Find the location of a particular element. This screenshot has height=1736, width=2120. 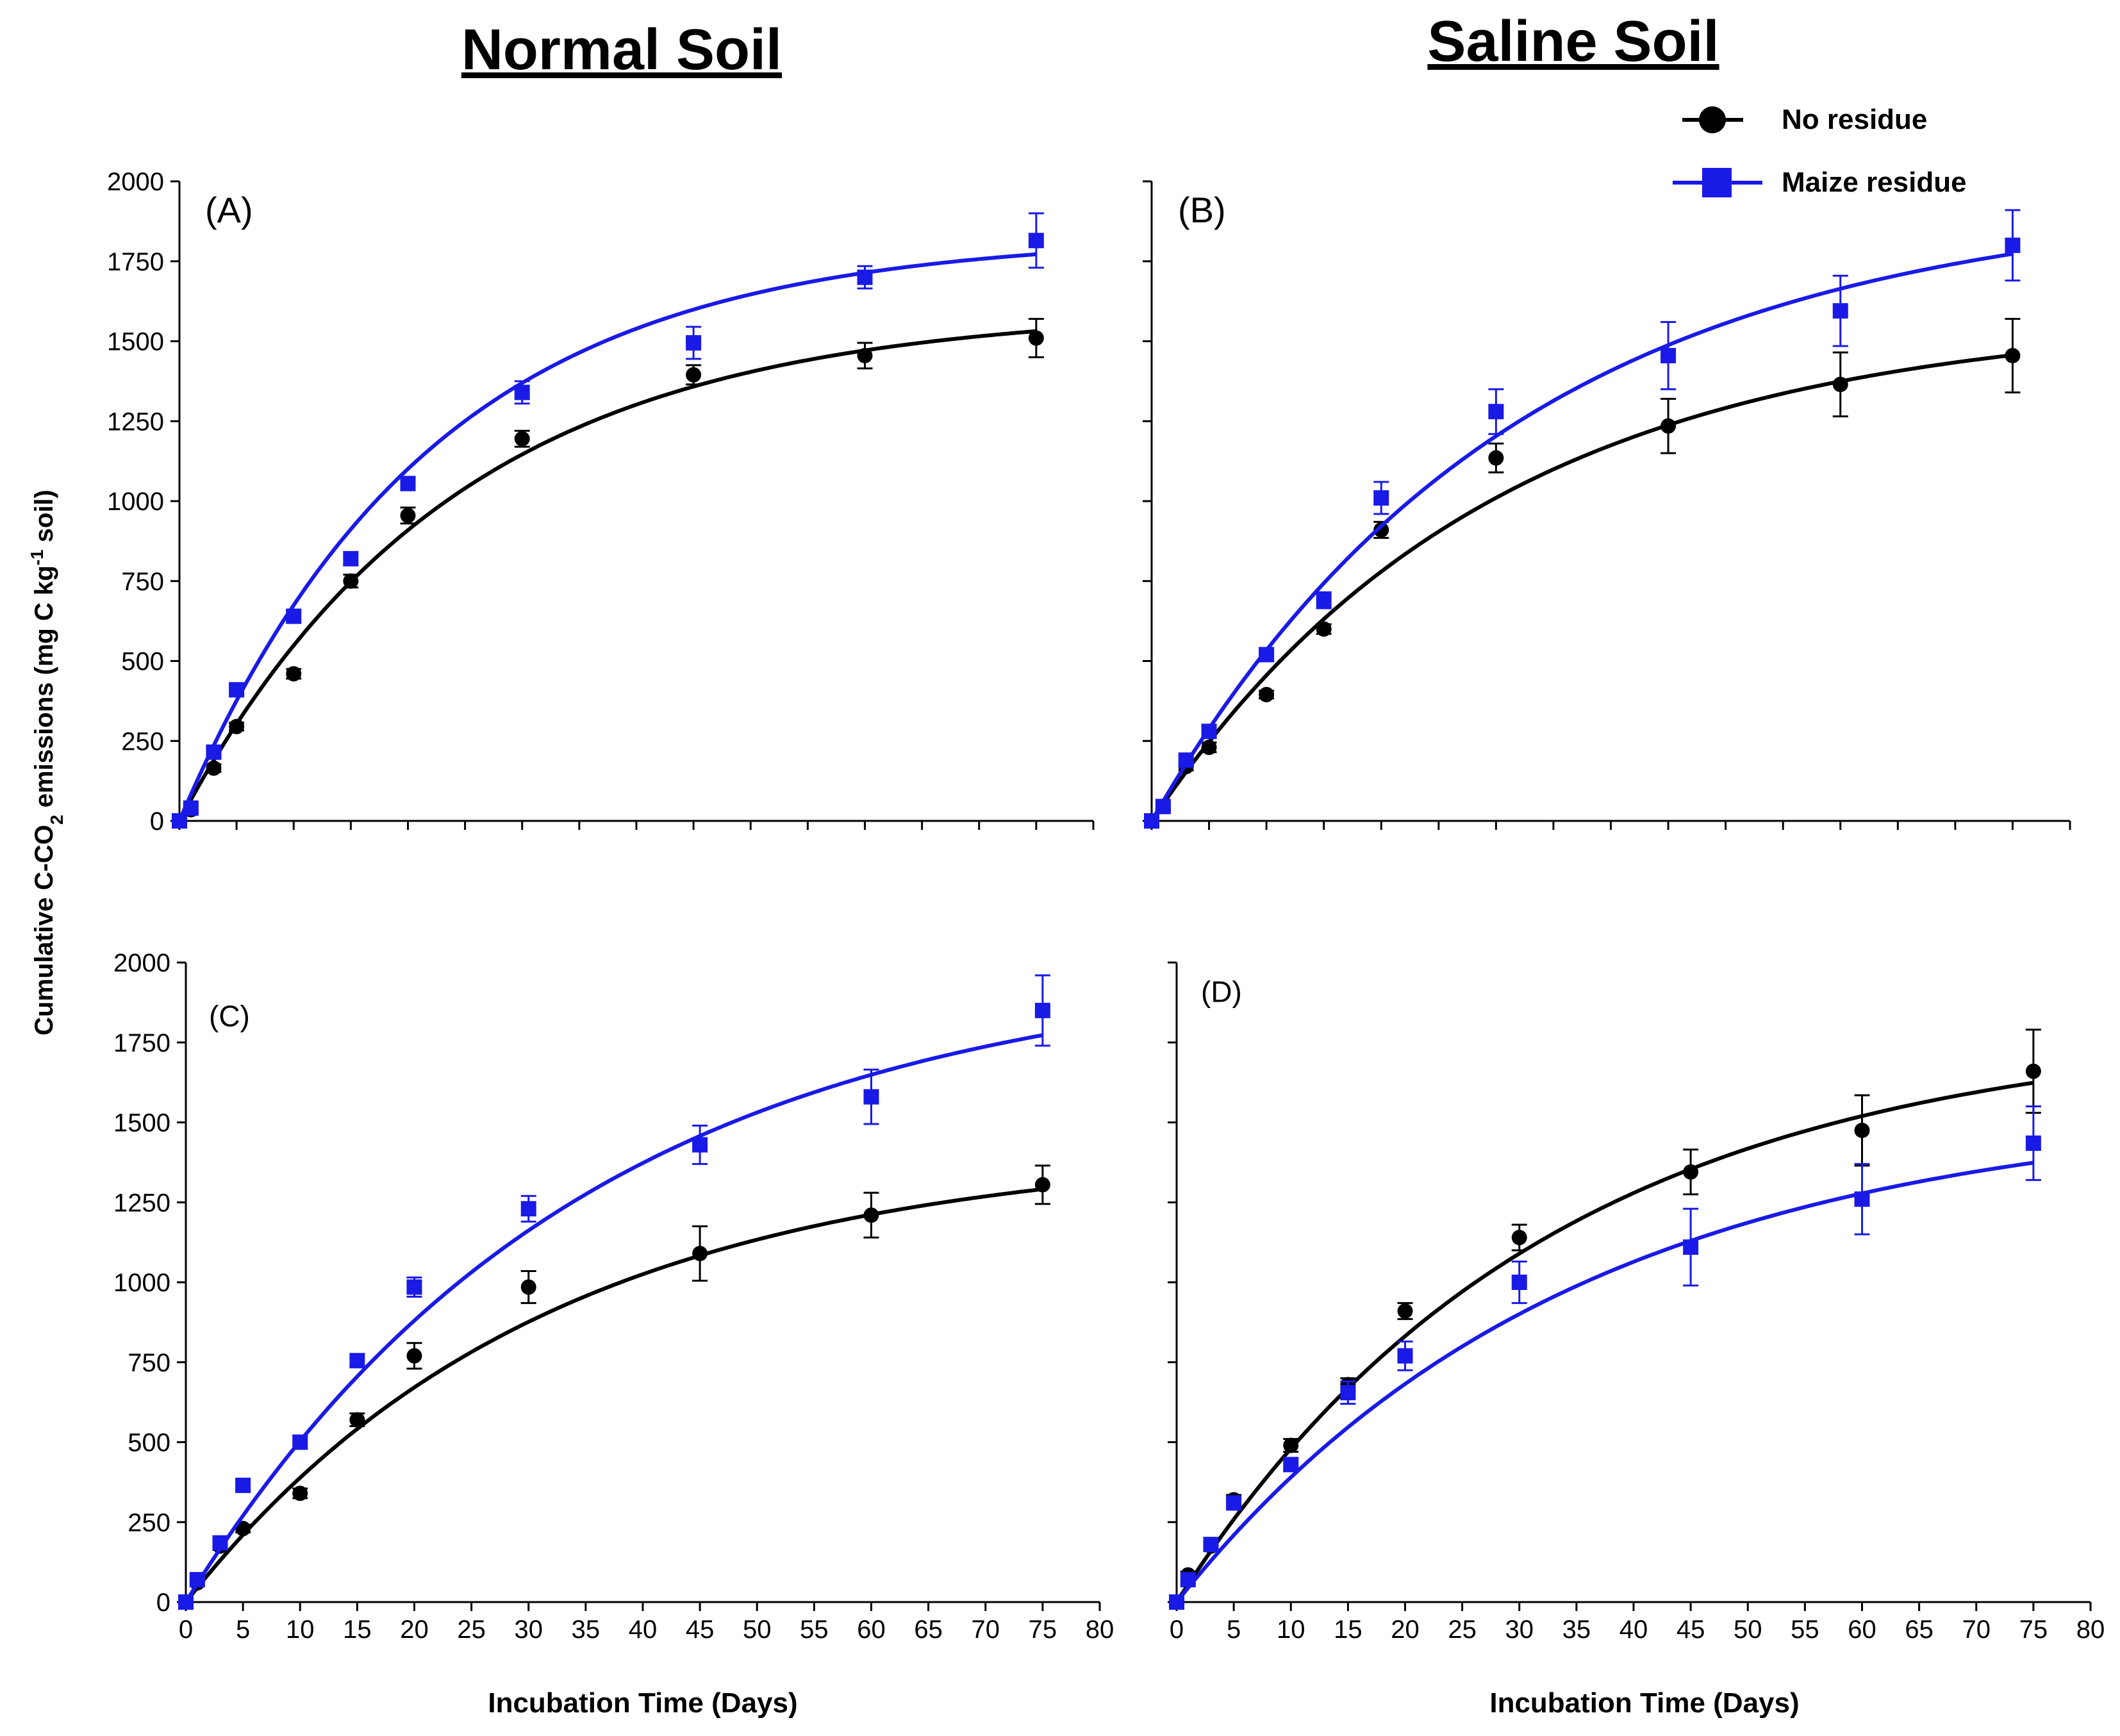

x-tick-label: 60 is located at coordinates (872, 1630).